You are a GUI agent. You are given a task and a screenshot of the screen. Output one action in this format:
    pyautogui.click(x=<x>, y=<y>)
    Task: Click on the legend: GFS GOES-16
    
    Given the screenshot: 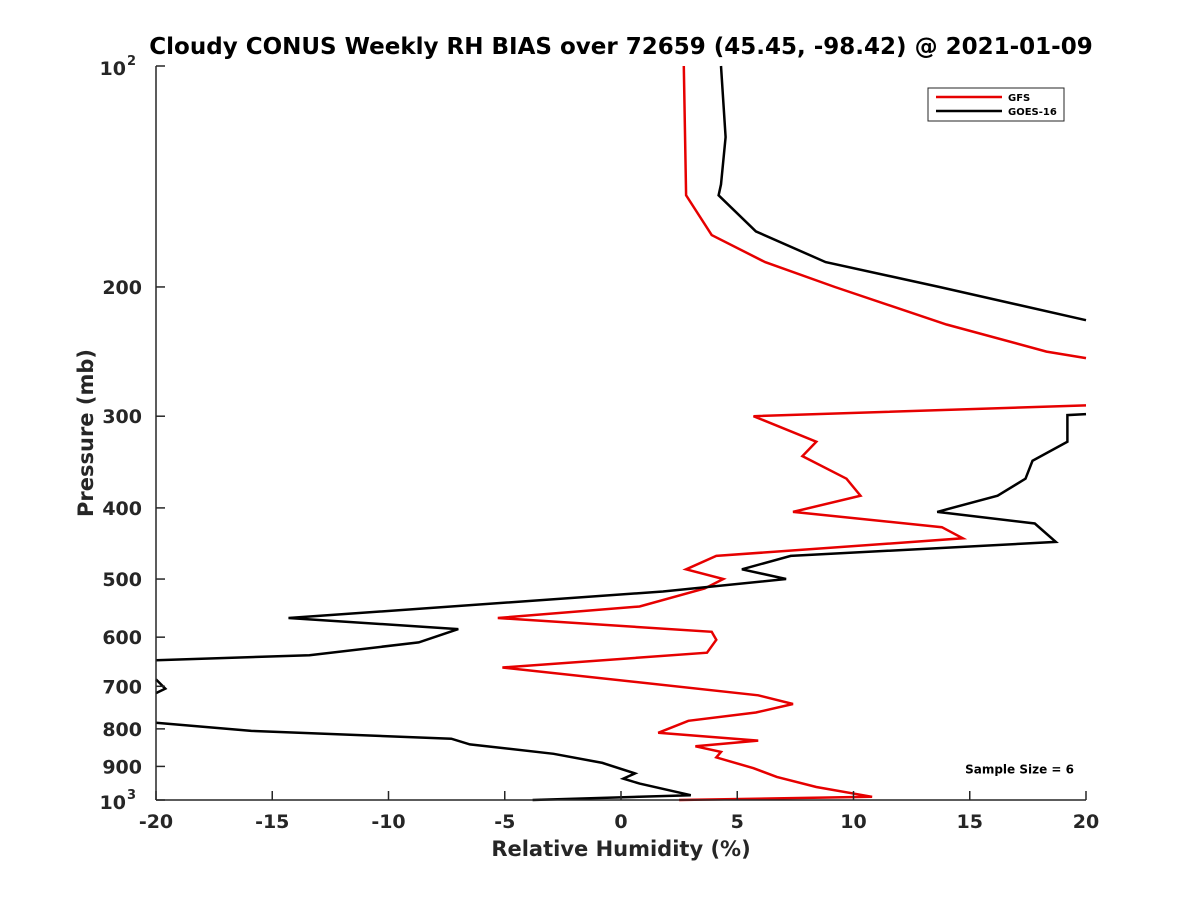 What is the action you would take?
    pyautogui.click(x=996, y=104)
    